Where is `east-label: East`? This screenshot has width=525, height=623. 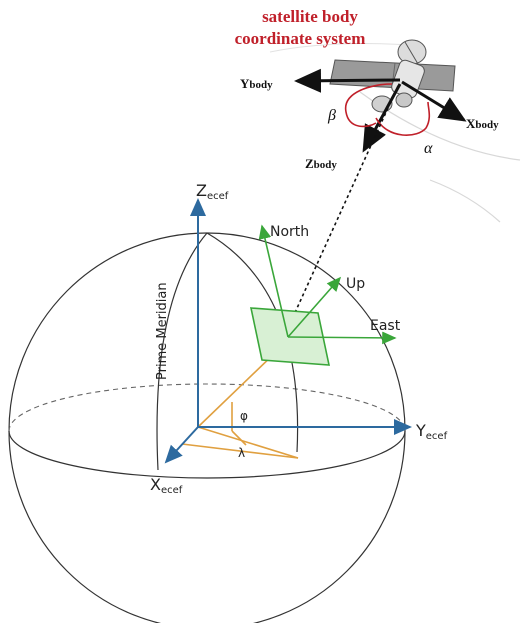
east-label: East is located at coordinates (385, 326).